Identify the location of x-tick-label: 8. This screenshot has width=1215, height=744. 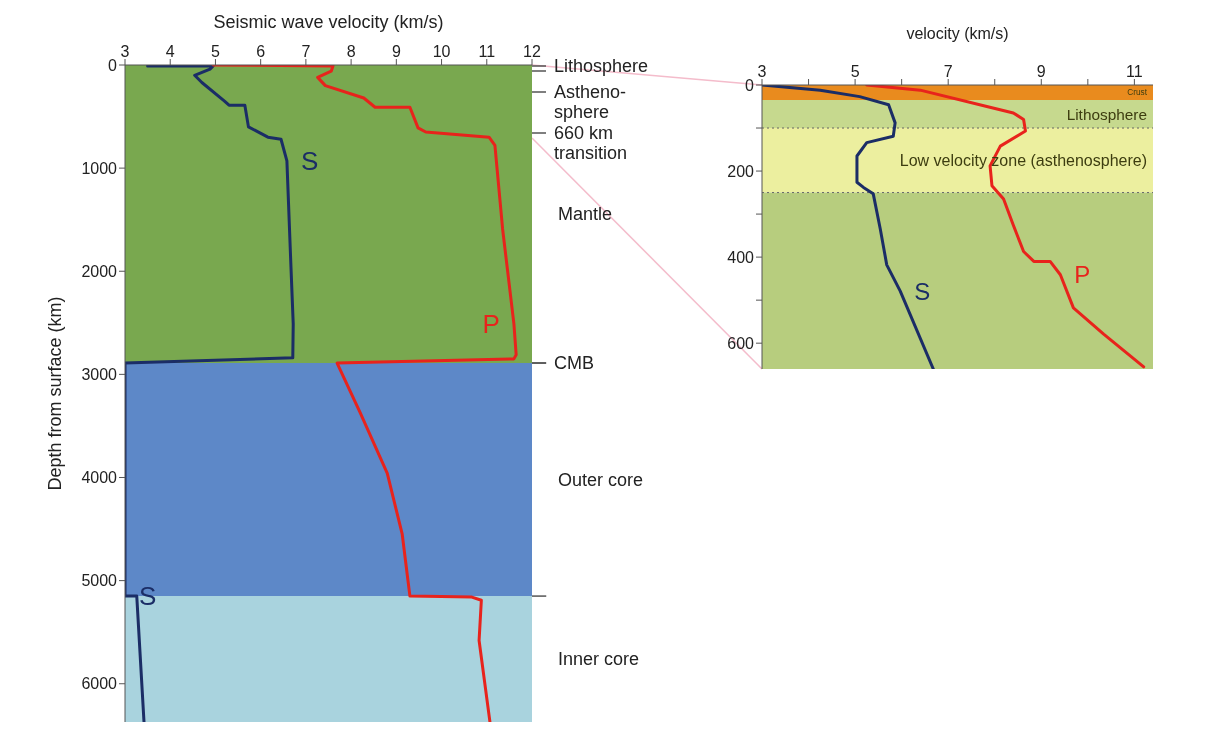
(351, 51).